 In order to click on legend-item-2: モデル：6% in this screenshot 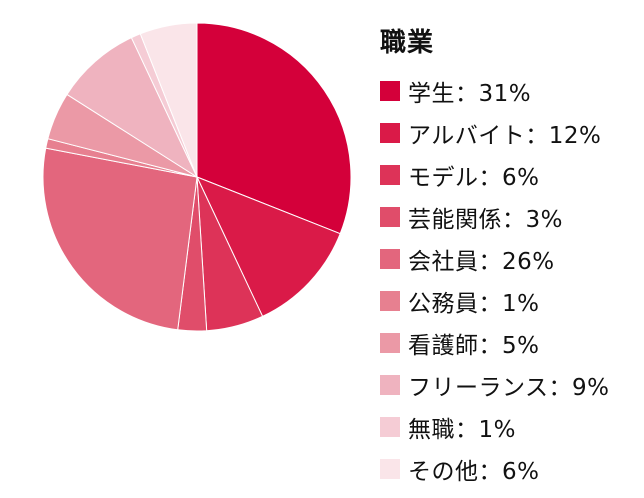, I will do `click(495, 175)`.